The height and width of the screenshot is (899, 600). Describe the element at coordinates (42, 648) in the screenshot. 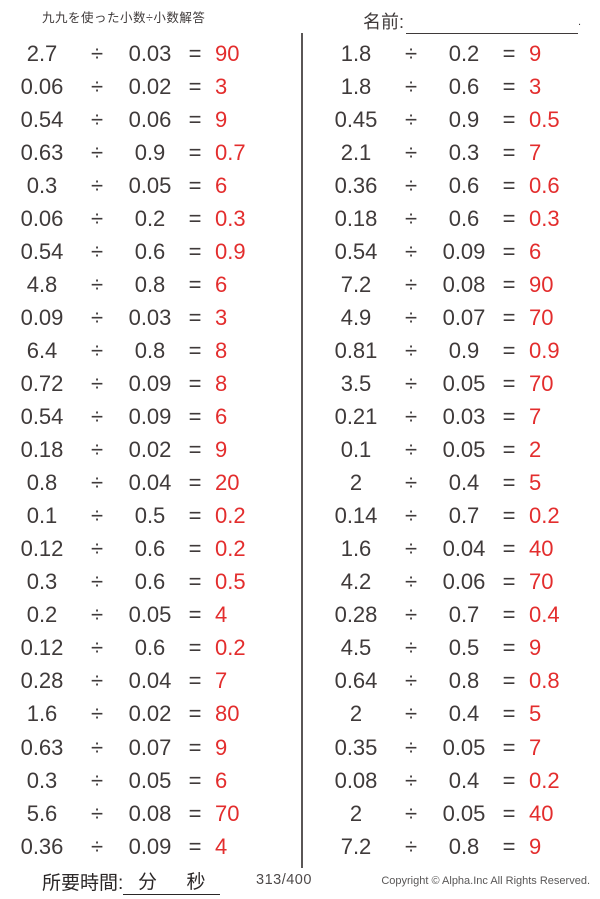

I see `dividend: 0.12` at that location.